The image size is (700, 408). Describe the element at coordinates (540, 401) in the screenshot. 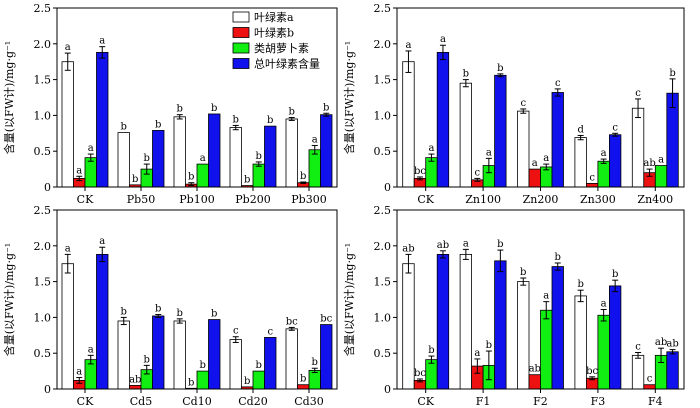

I see `x-tick-label: F2` at that location.